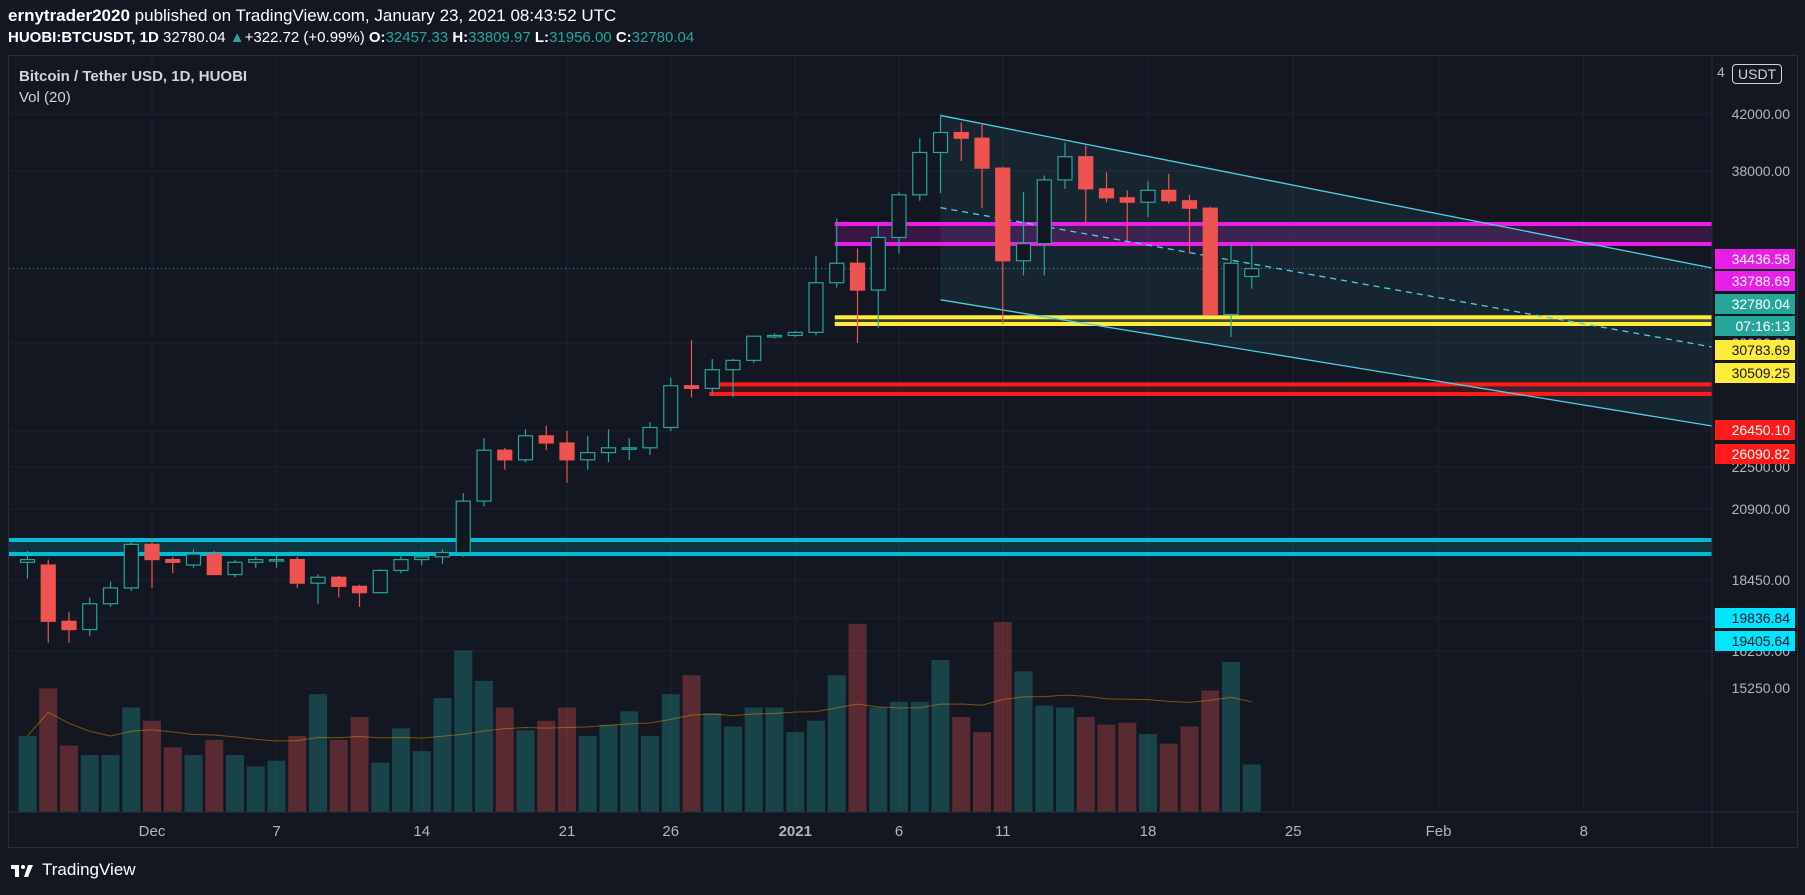 This screenshot has height=895, width=1805. Describe the element at coordinates (1761, 281) in the screenshot. I see `level-price-tag: 33788.69` at that location.